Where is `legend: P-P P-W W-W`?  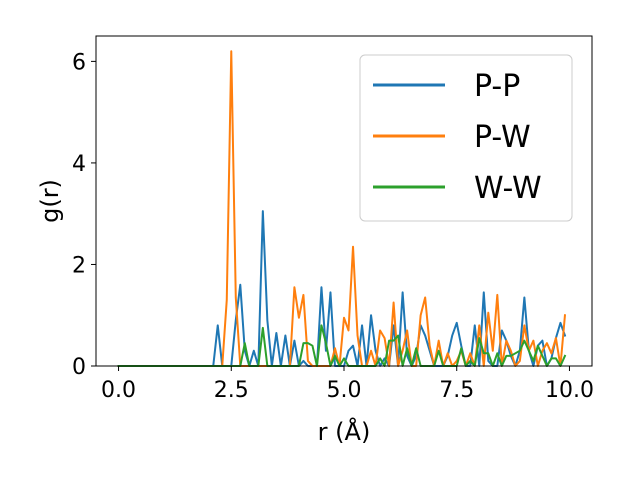 legend: P-P P-W W-W is located at coordinates (466, 138).